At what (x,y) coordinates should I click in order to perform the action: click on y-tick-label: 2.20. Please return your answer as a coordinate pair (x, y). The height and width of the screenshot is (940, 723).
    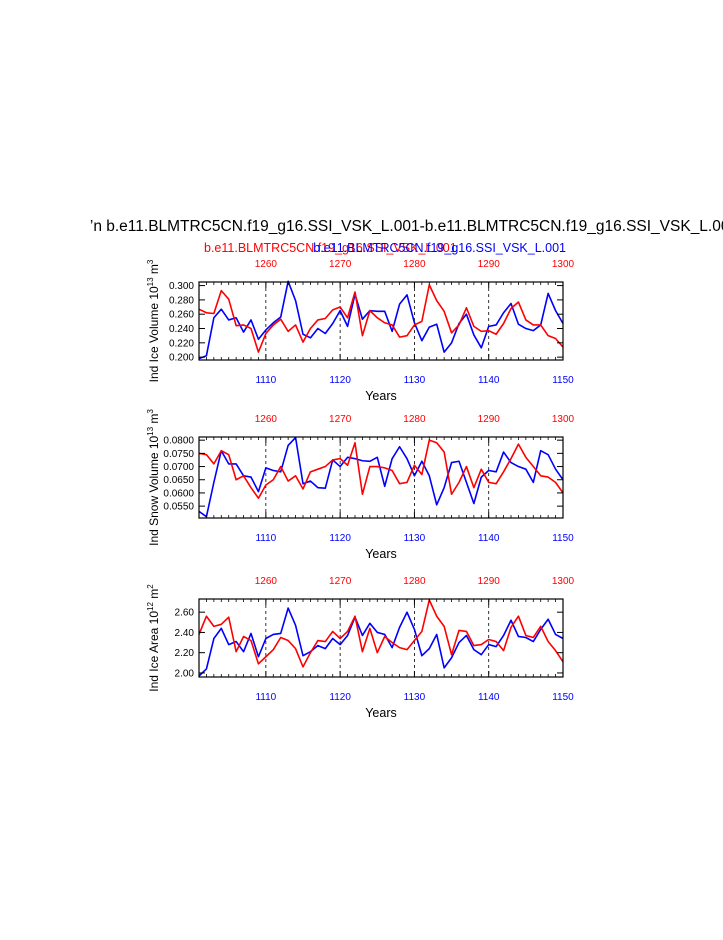
    Looking at the image, I should click on (185, 653).